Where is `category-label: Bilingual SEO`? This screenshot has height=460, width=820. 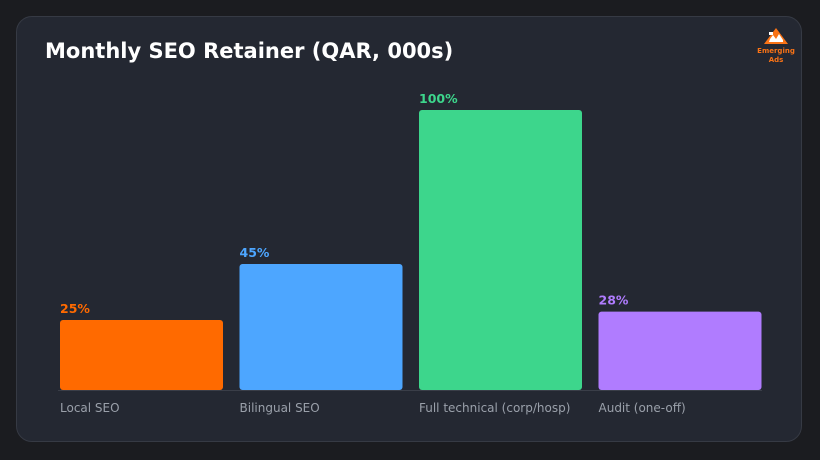 category-label: Bilingual SEO is located at coordinates (280, 408).